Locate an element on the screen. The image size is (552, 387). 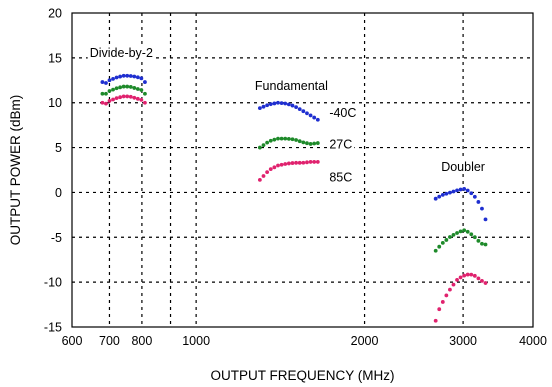
x-tick-label: 4000 is located at coordinates (533, 341).